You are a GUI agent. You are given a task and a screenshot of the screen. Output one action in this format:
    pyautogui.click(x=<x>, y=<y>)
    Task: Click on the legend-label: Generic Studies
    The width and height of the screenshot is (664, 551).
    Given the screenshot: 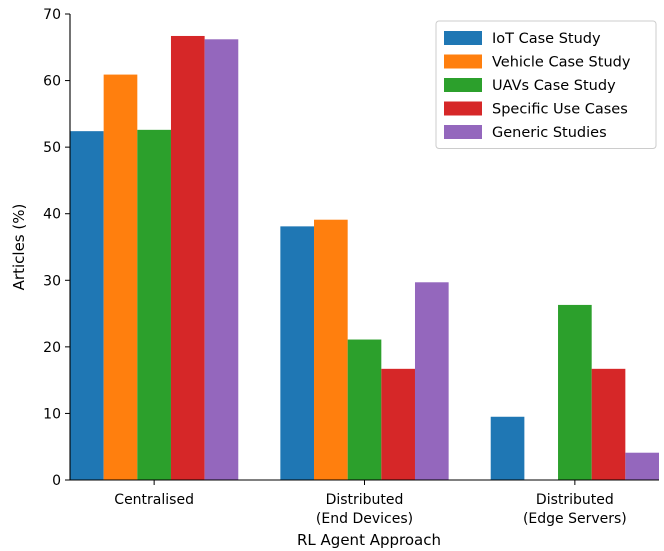 What is the action you would take?
    pyautogui.click(x=549, y=133)
    